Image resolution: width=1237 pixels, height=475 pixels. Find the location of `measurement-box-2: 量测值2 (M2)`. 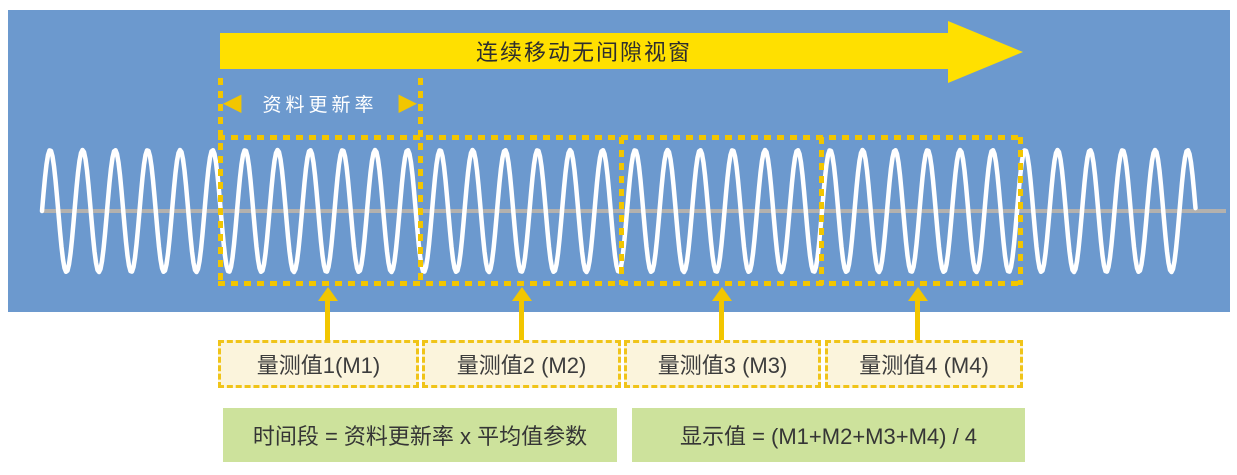

measurement-box-2: 量测值2 (M2) is located at coordinates (521, 364).